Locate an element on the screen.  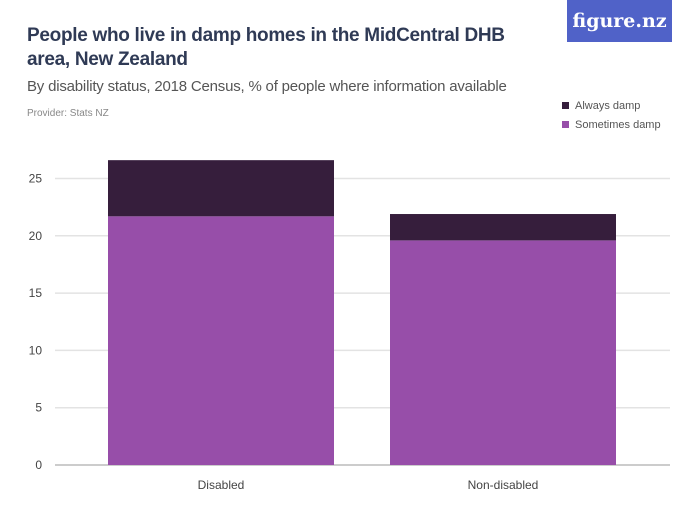
legend-swatch-always is located at coordinates (565, 105).